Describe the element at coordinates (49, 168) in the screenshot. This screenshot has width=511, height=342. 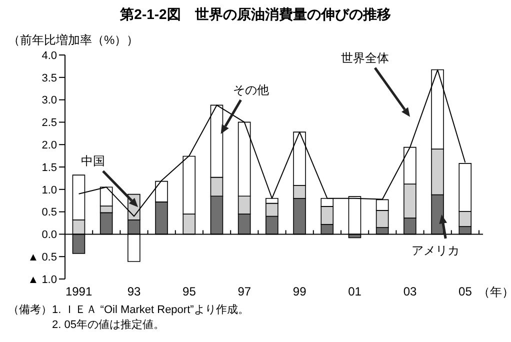
I see `y-tick-label: 1.5` at that location.